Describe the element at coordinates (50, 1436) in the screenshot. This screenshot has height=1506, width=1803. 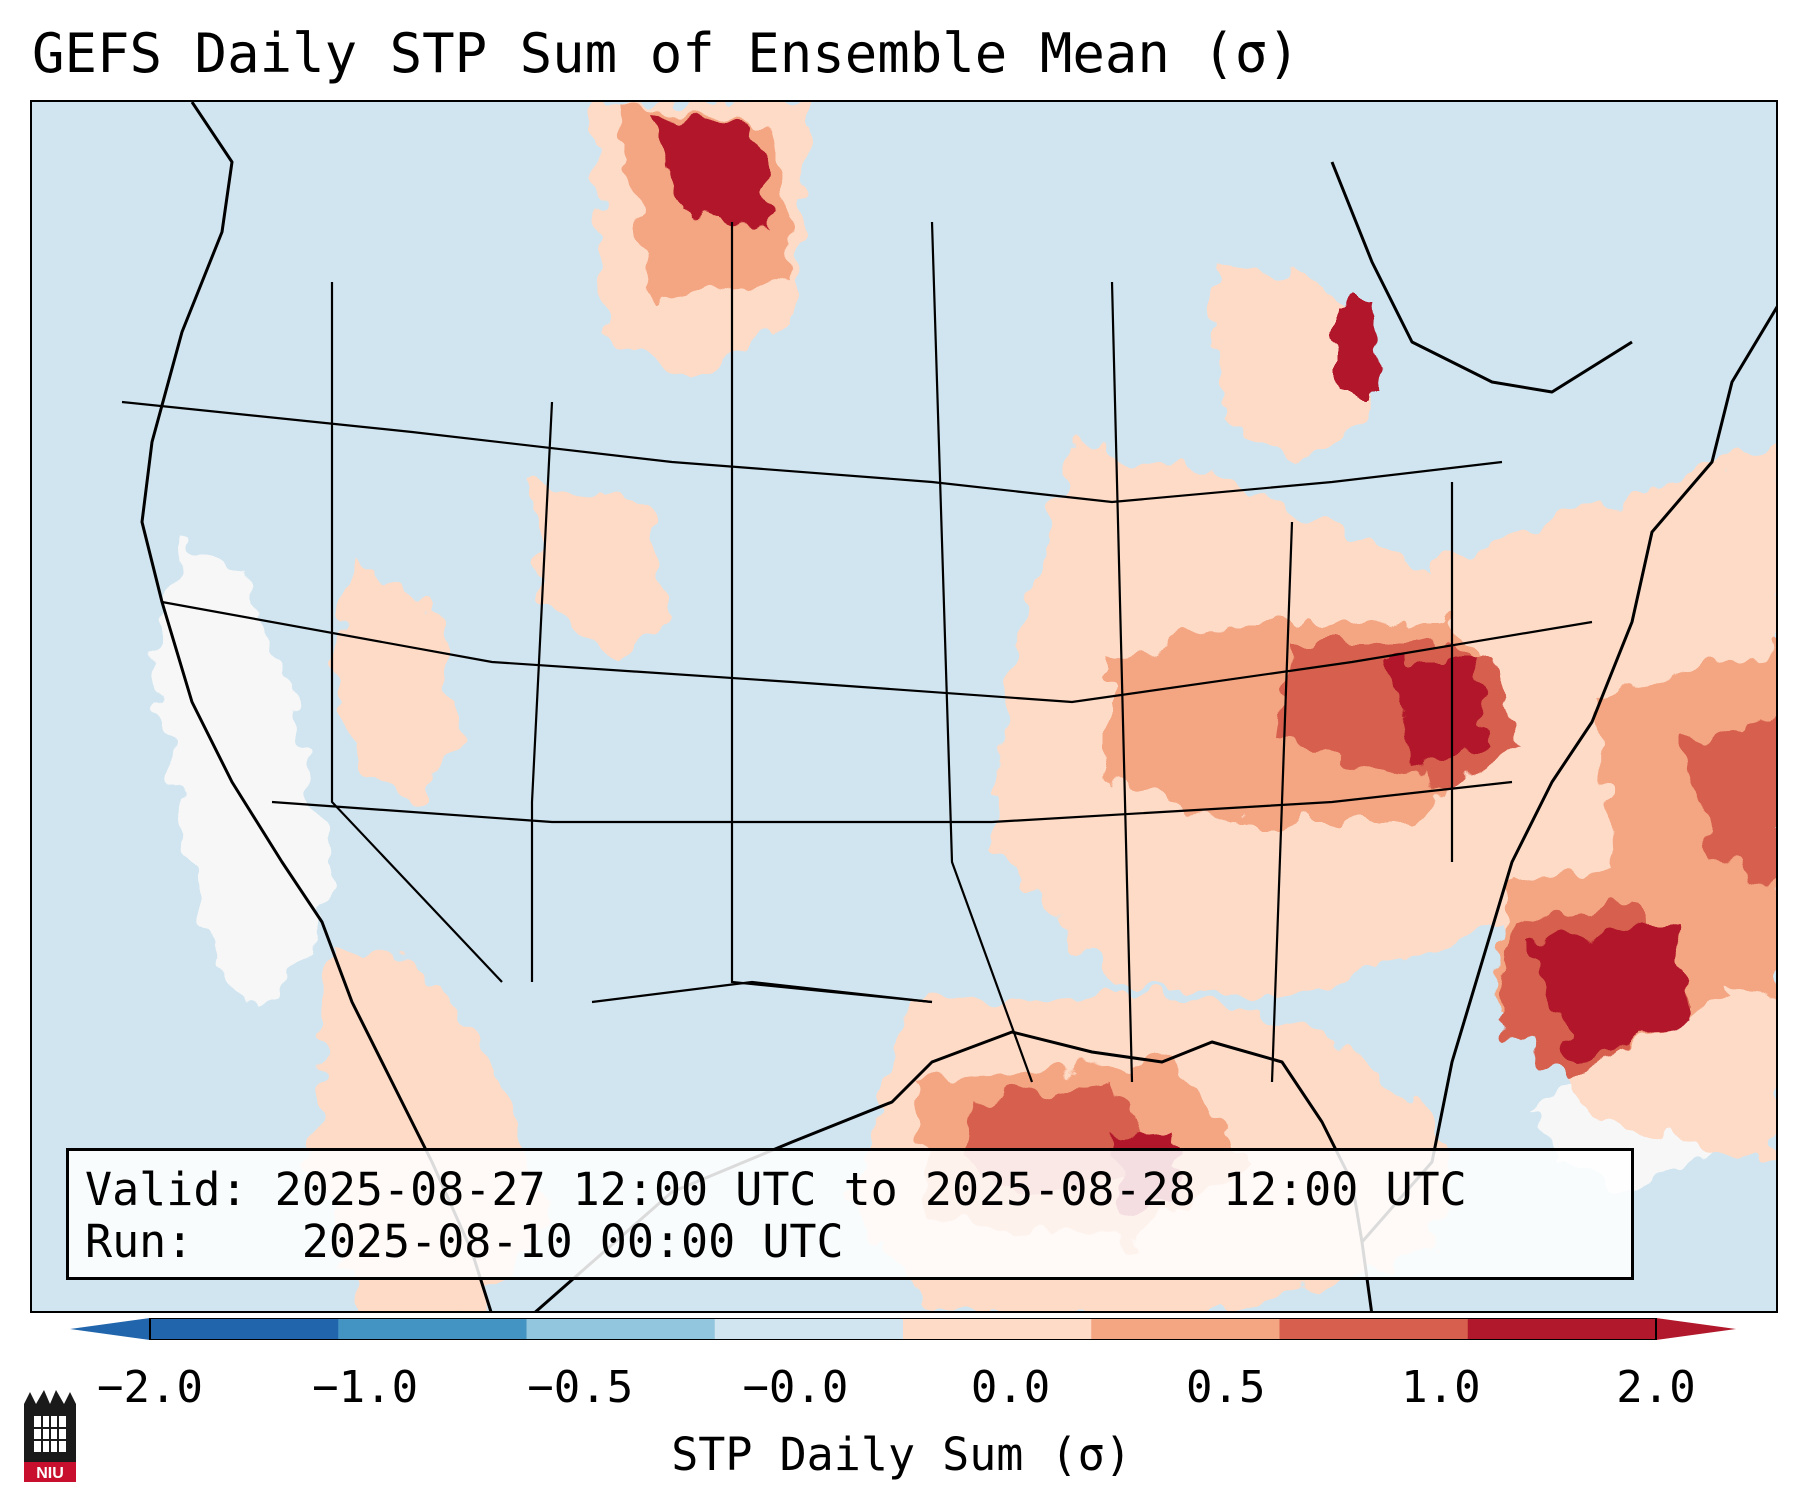
I see `niu-logo: NIU` at that location.